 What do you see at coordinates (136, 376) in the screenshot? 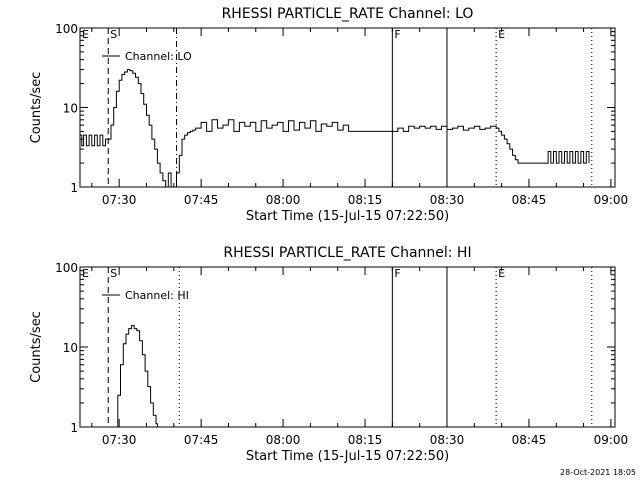
I see `series-line` at bounding box center [136, 376].